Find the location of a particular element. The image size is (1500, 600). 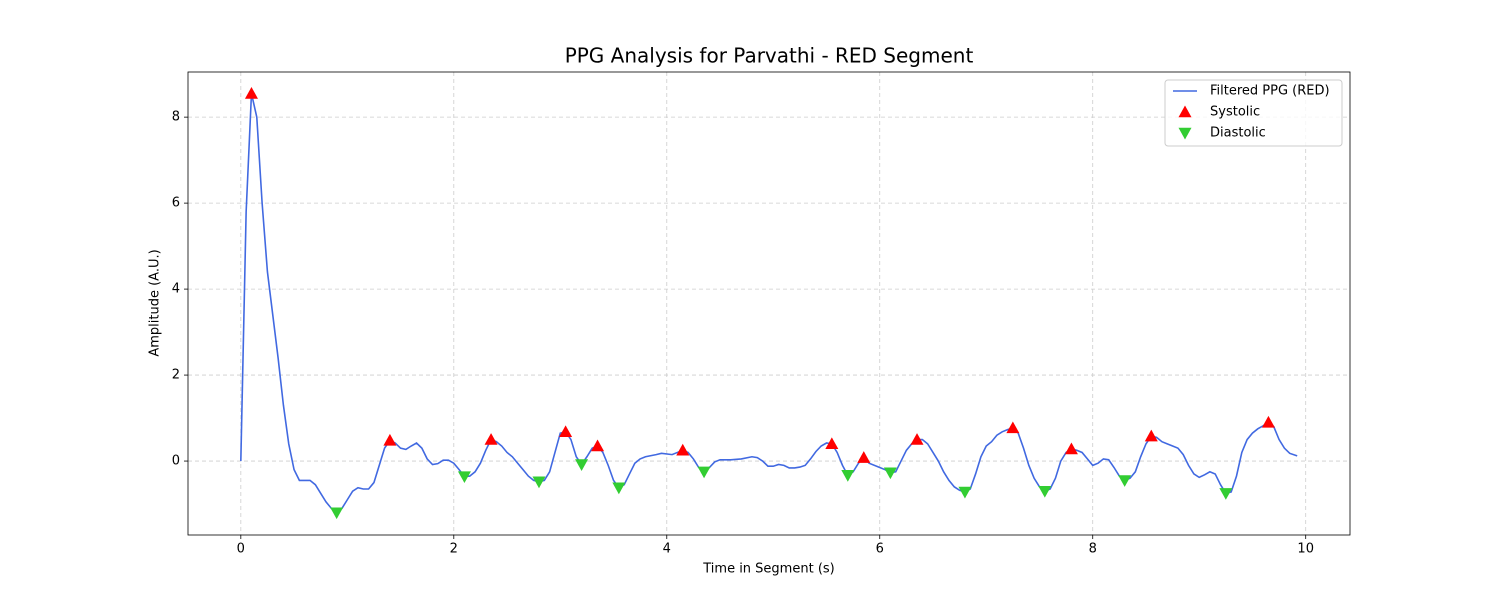

x-tick-label: 10 is located at coordinates (1305, 549).